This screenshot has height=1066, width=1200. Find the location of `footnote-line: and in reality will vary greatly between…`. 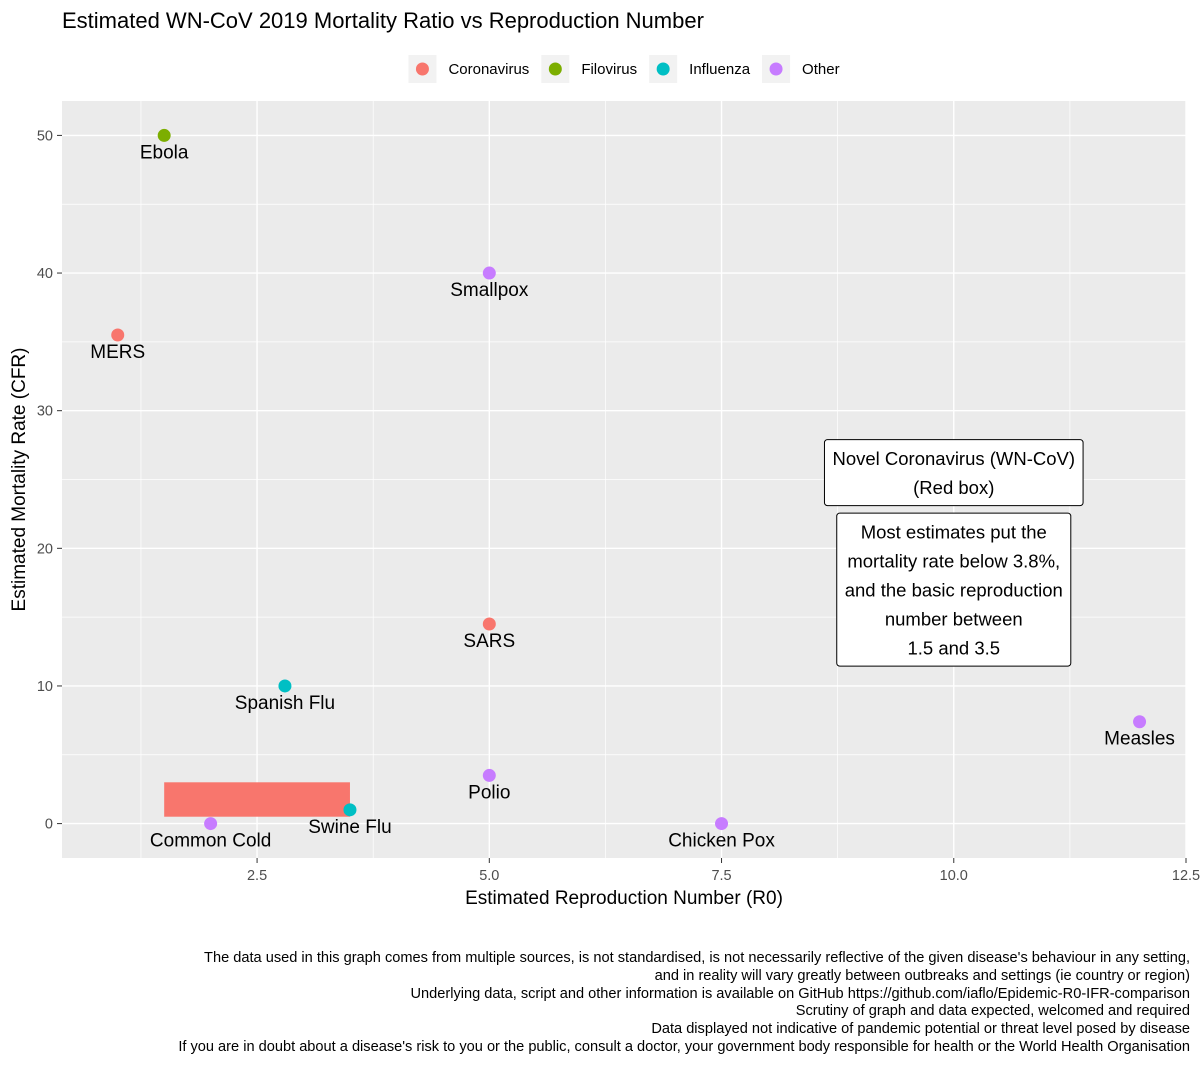

footnote-line: and in reality will vary greatly between… is located at coordinates (922, 975).